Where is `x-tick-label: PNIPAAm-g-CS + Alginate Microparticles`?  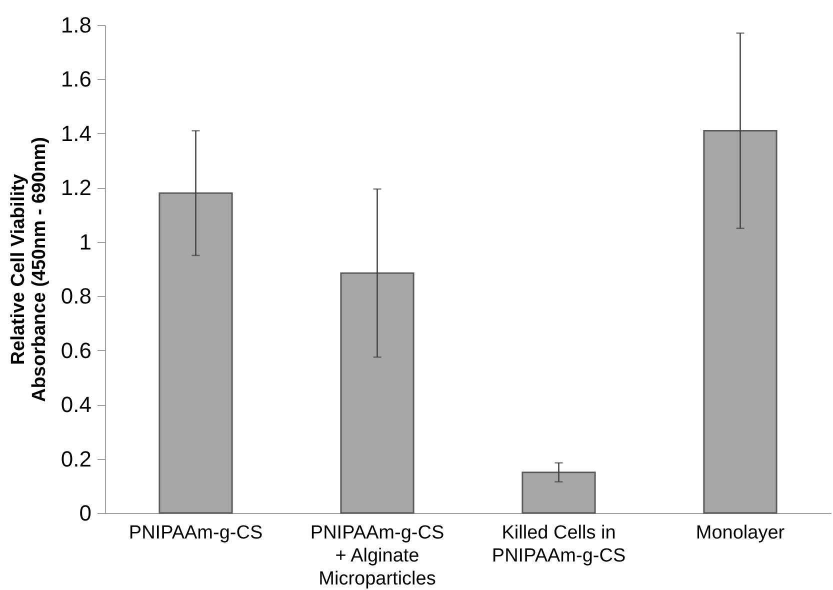
x-tick-label: PNIPAAm-g-CS + Alginate Microparticles is located at coordinates (377, 556).